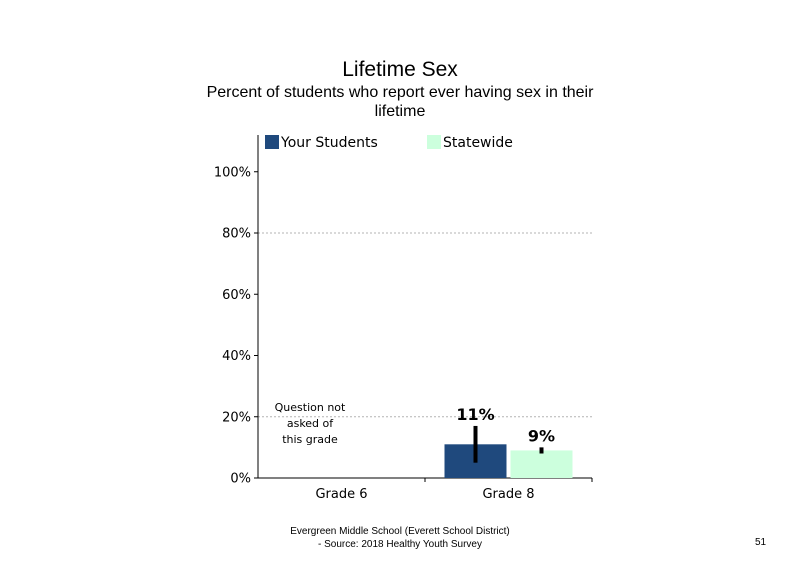 The height and width of the screenshot is (568, 800). Describe the element at coordinates (478, 143) in the screenshot. I see `legend-label-statewide: Statewide` at that location.